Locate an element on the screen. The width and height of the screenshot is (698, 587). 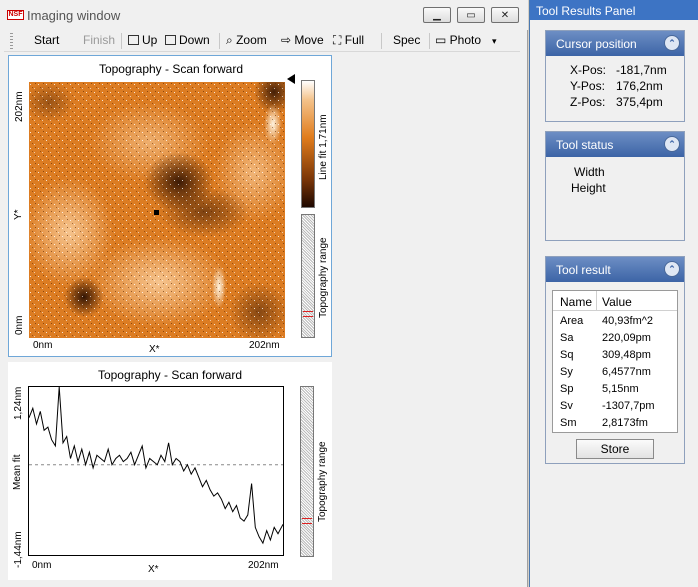
up-label: Up is located at coordinates (150, 40).